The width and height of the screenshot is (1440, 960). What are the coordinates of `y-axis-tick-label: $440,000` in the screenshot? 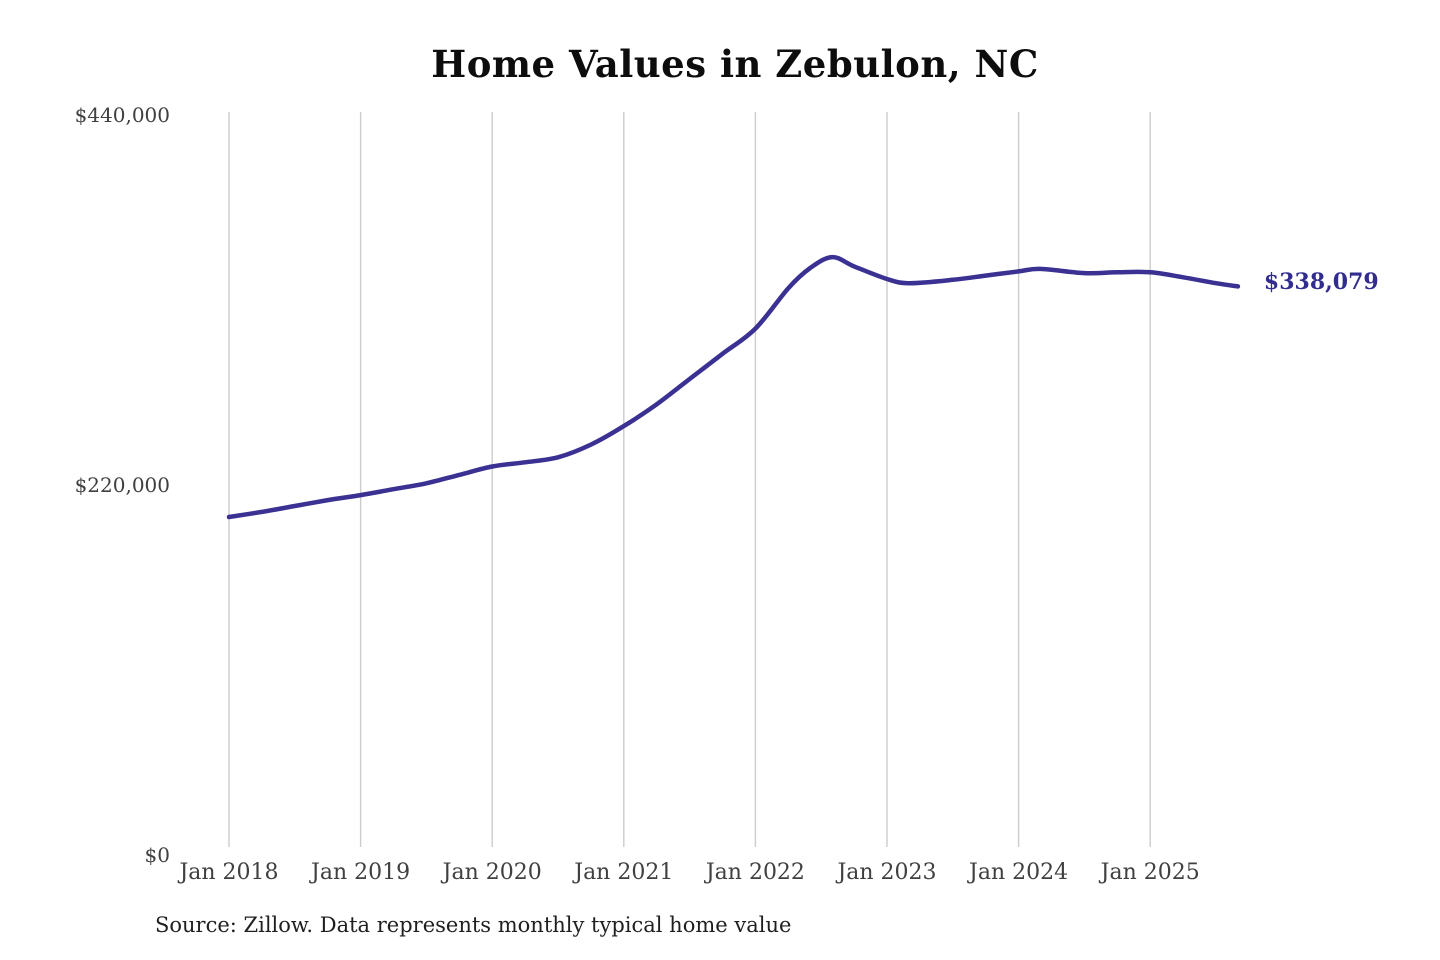 It's located at (122, 115).